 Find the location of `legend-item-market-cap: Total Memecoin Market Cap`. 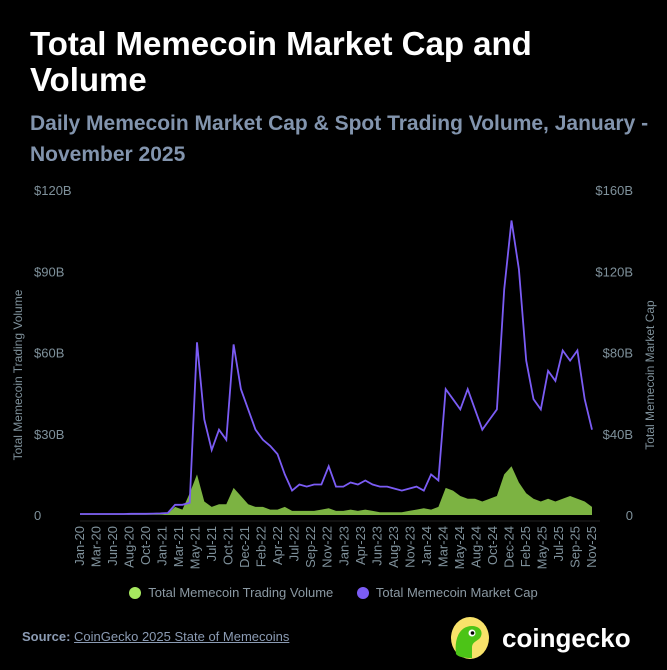

legend-item-market-cap: Total Memecoin Market Cap is located at coordinates (447, 592).